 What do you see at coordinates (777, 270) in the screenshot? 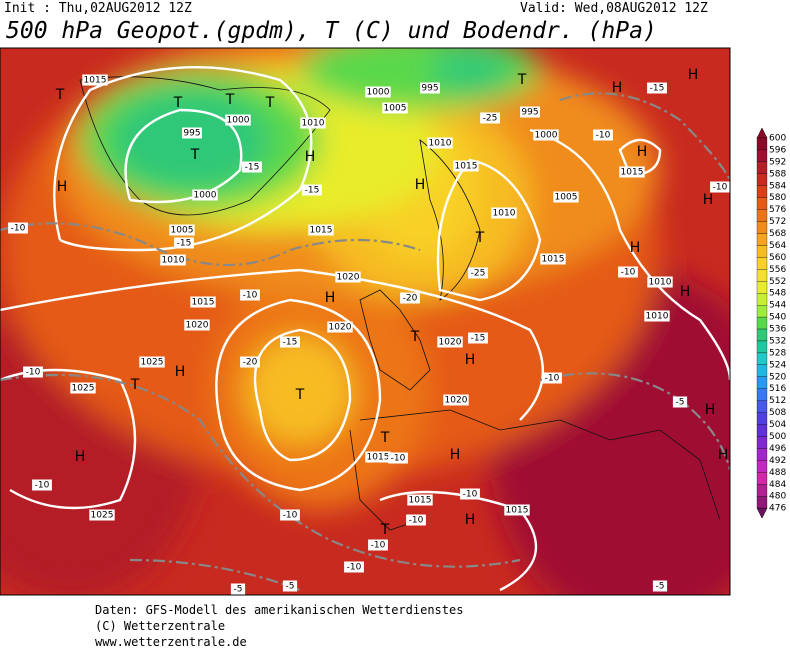
I see `legend-label: 556` at bounding box center [777, 270].